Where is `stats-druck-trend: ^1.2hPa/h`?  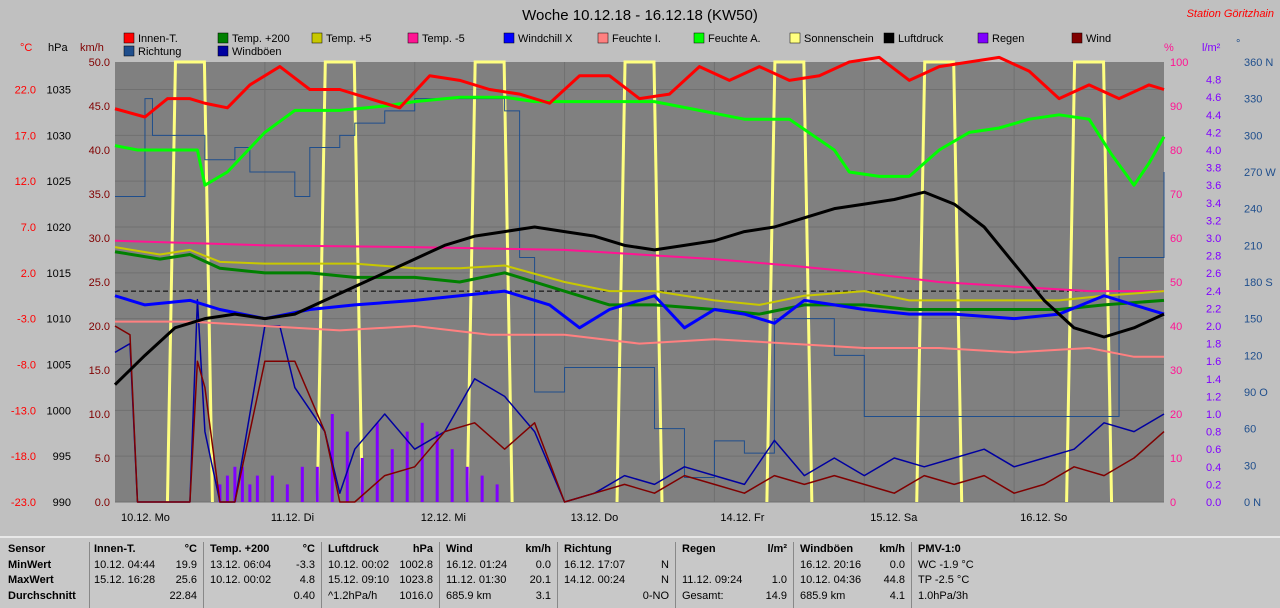 stats-druck-trend: ^1.2hPa/h is located at coordinates (353, 595).